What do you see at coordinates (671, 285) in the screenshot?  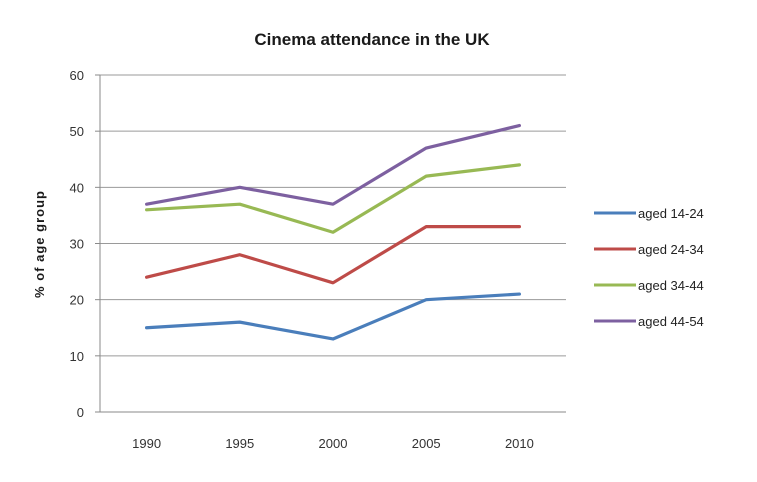 I see `legend-label-3: aged 34-44` at bounding box center [671, 285].